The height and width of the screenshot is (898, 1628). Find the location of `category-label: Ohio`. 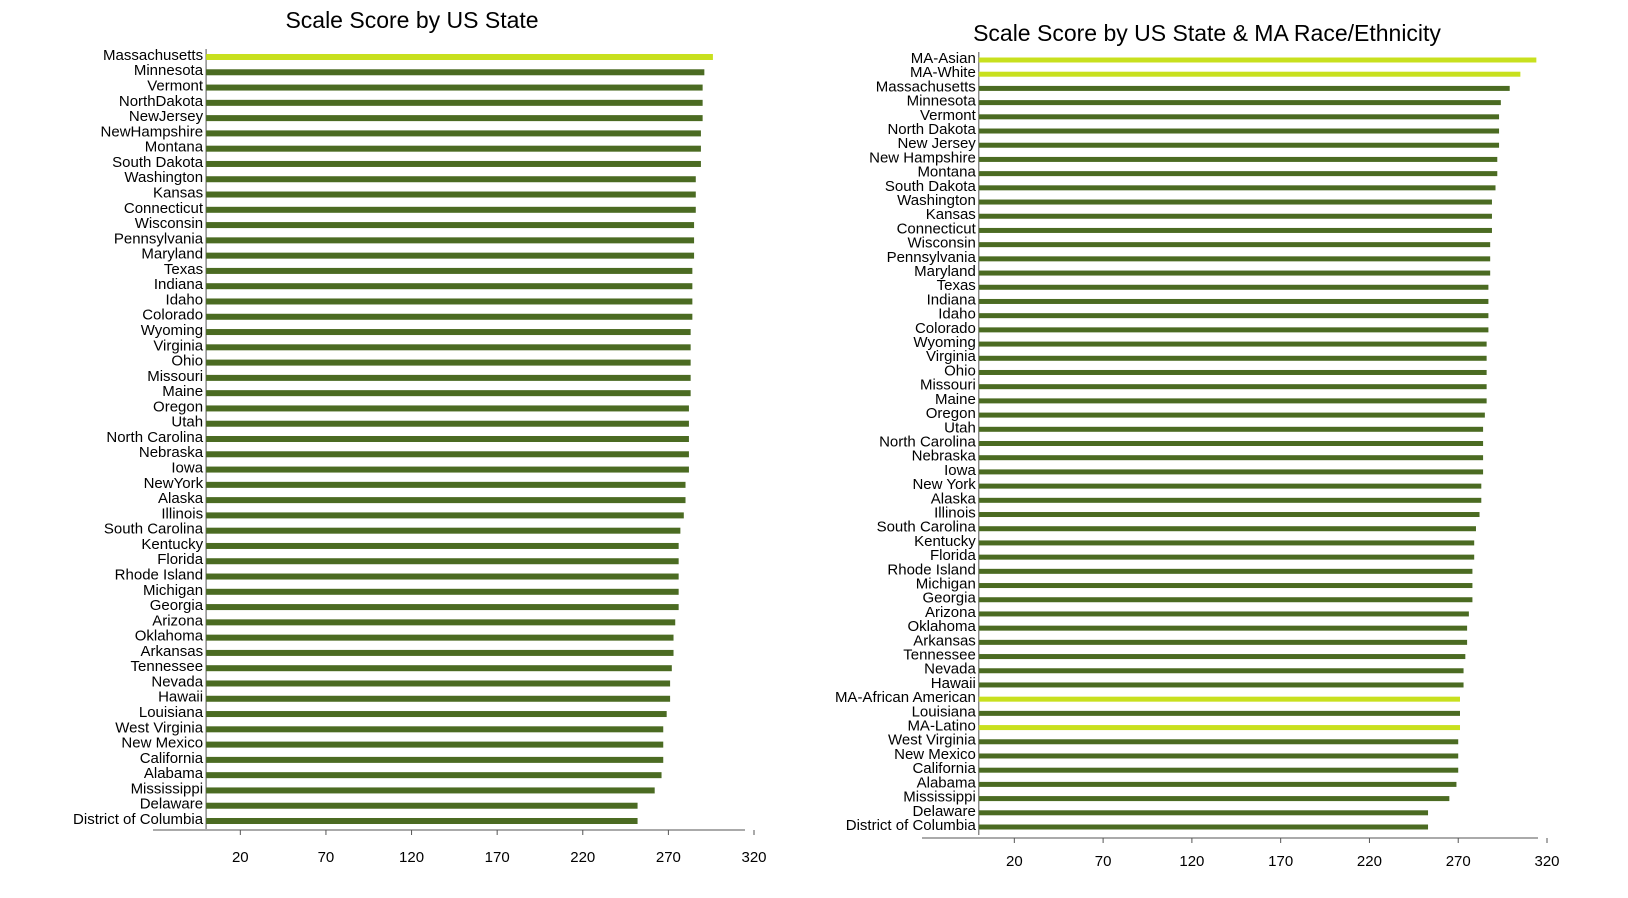

category-label: Ohio is located at coordinates (960, 370).